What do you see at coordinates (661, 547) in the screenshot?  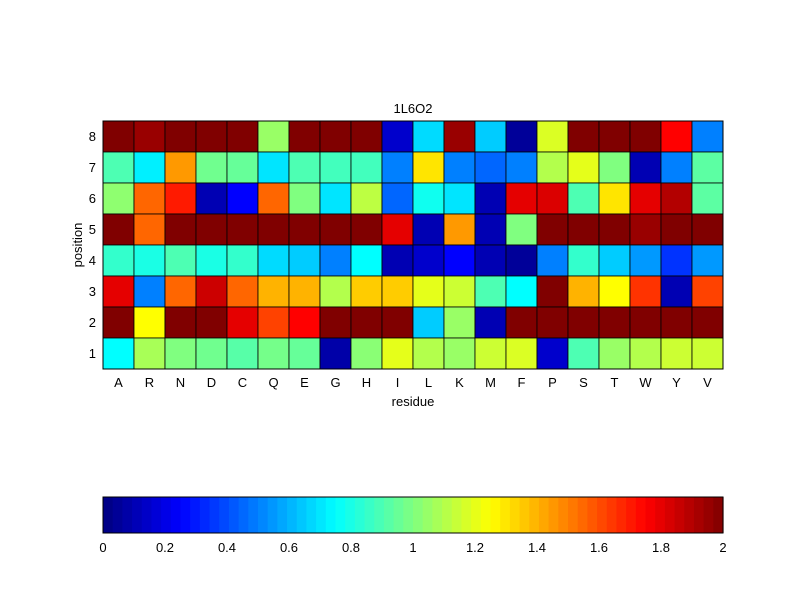 I see `colorbar-tick-label: 1.8` at bounding box center [661, 547].